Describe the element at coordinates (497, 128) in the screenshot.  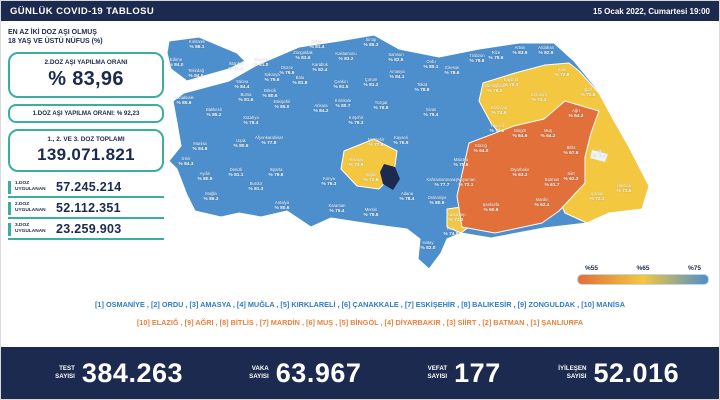
I see `province-label: Tunceli% 74.8` at that location.